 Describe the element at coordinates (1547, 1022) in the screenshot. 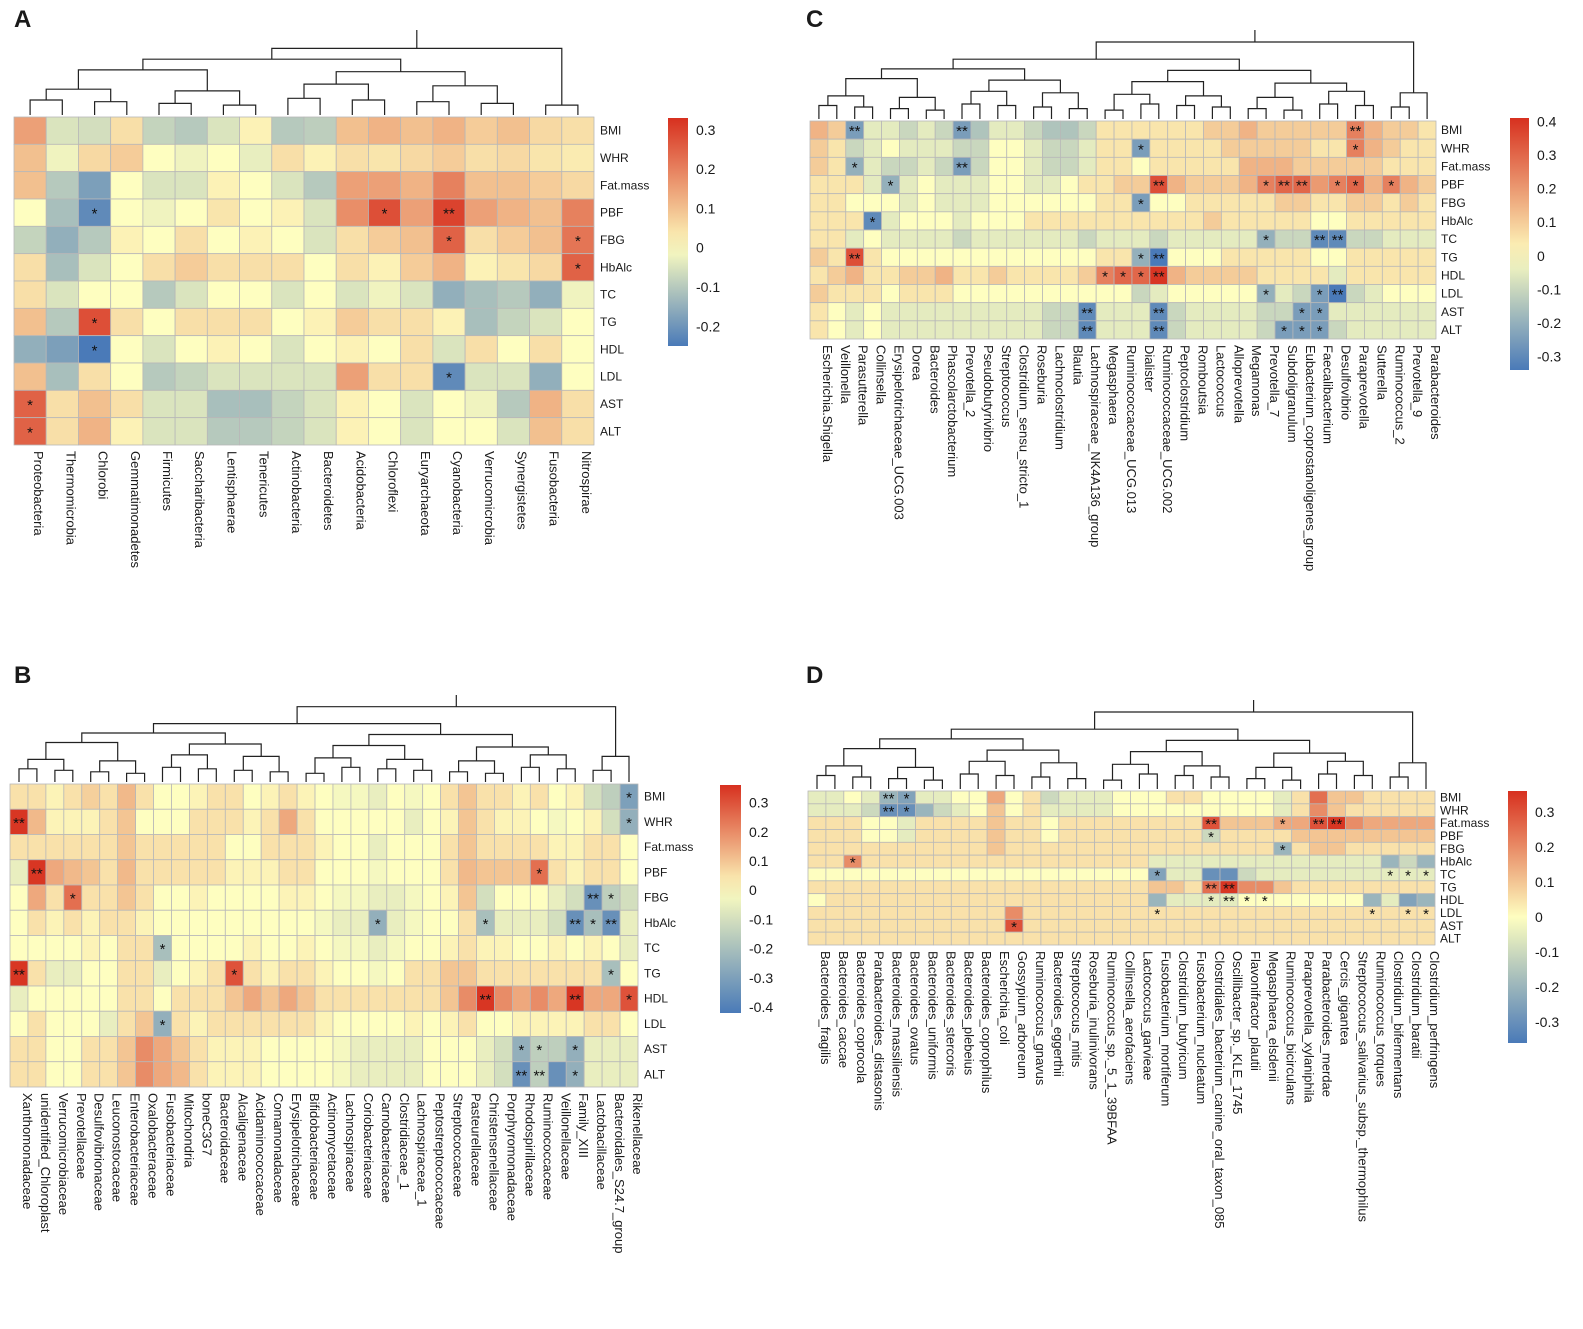

I see `legend-tick-label: -0.3` at that location.